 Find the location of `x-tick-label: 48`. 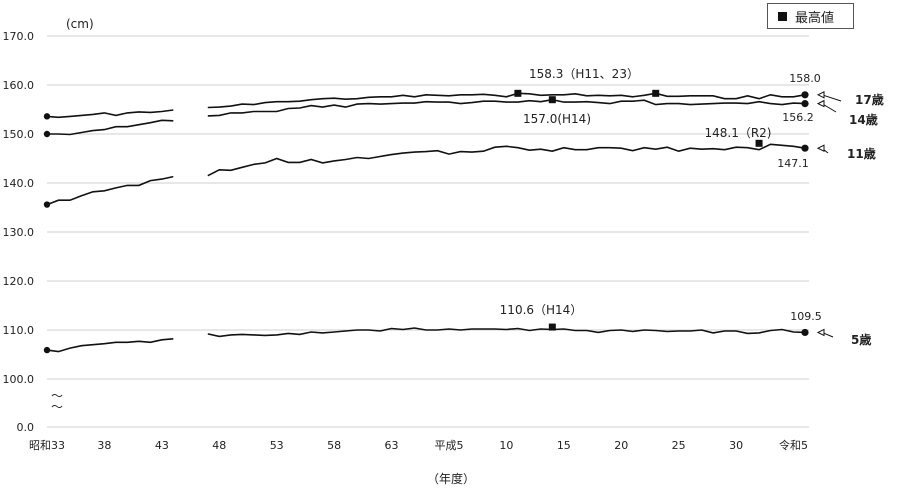

x-tick-label: 48 is located at coordinates (219, 445).